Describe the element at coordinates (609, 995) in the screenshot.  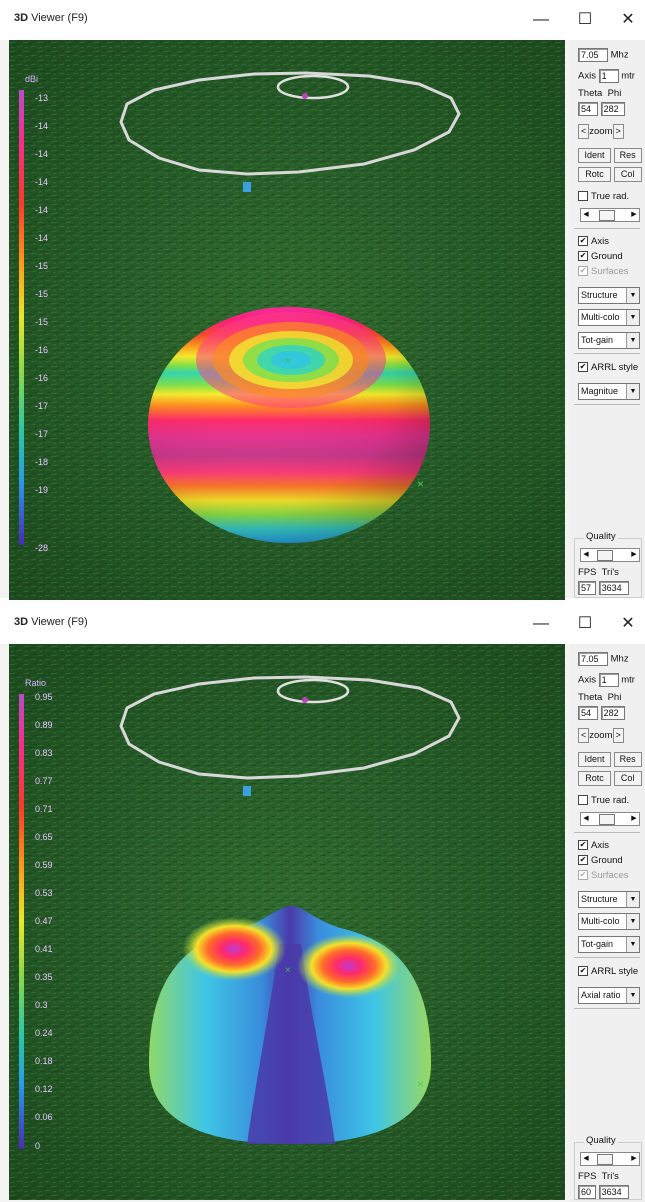
I see `axial-ratio-combo: Axial ratio ▼` at that location.